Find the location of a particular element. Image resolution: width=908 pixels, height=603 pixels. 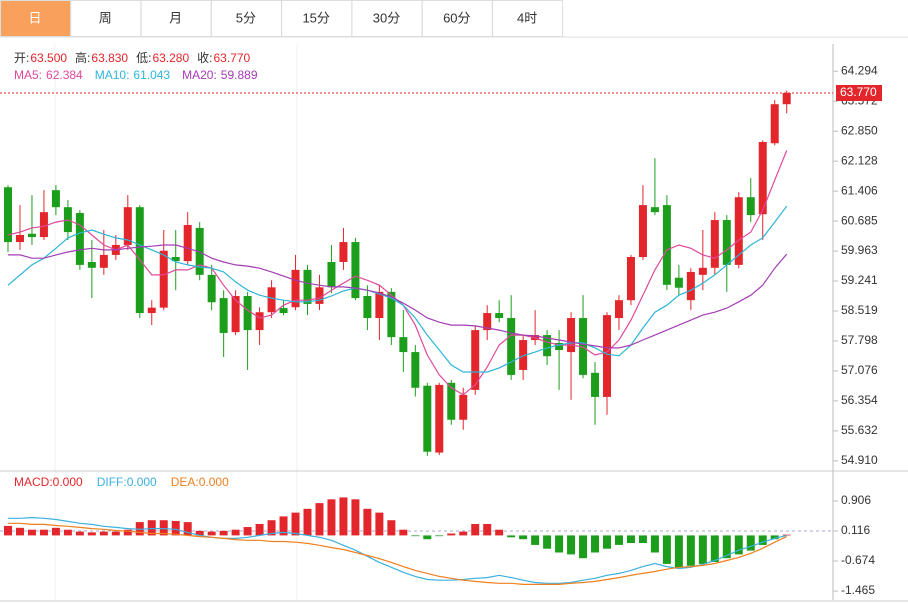

y-tick-label: 61.406 is located at coordinates (859, 190).